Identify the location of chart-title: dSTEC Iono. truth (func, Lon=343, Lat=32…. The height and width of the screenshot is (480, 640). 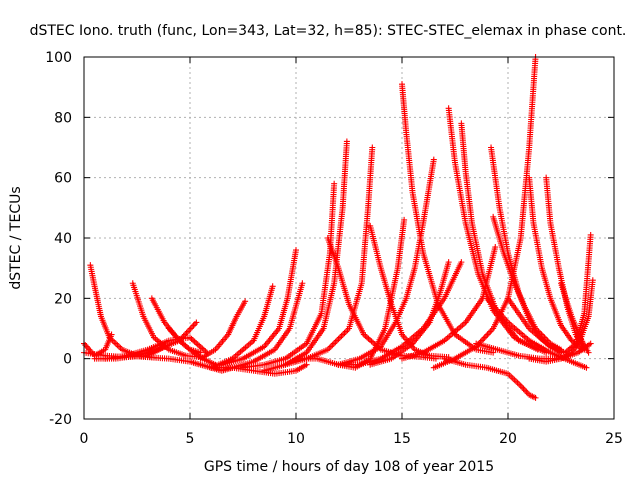
(328, 31).